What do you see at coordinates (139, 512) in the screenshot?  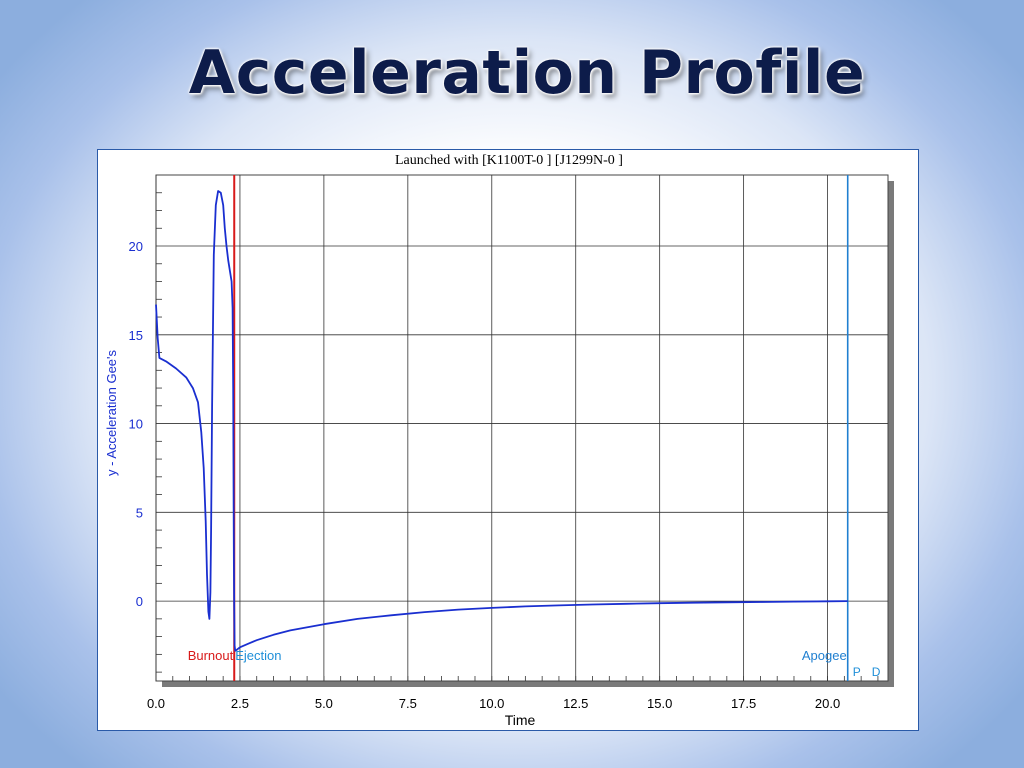 I see `y-tick-label: 5` at bounding box center [139, 512].